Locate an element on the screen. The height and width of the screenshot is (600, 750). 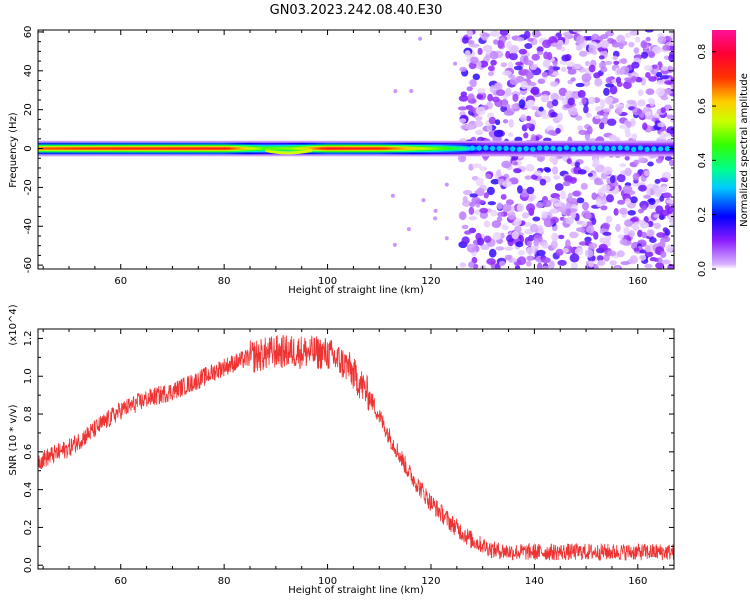
y-tick-label: 0.0 is located at coordinates (28, 565).